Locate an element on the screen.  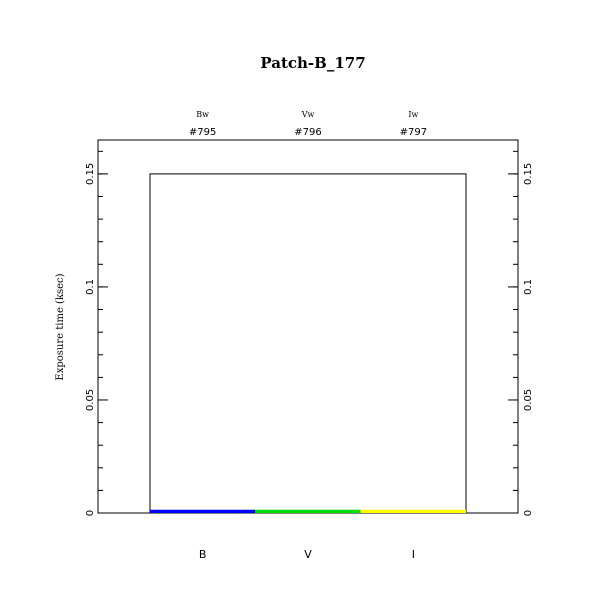
bar-I is located at coordinates (413, 511).